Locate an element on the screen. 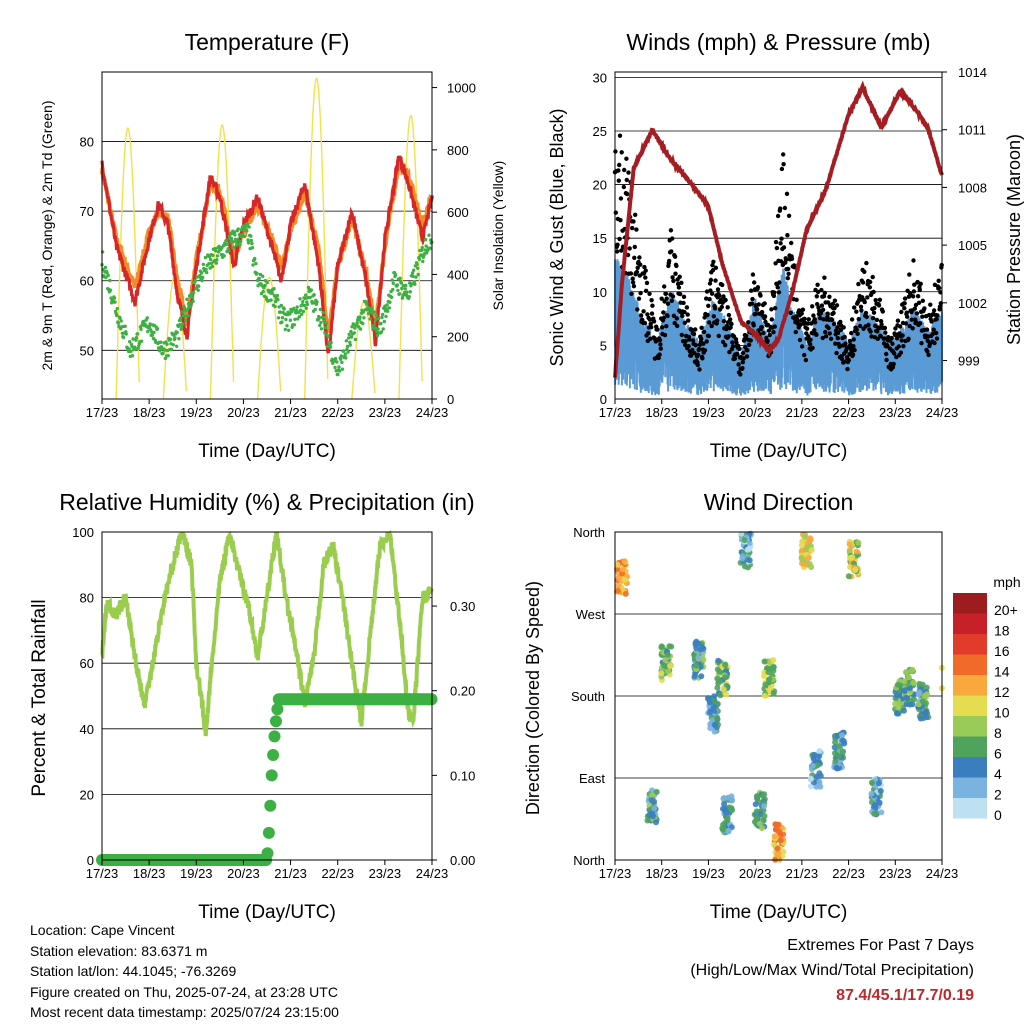 Image resolution: width=1024 pixels, height=1024 pixels. rh-y2tick-label: 0.30 is located at coordinates (462, 606).